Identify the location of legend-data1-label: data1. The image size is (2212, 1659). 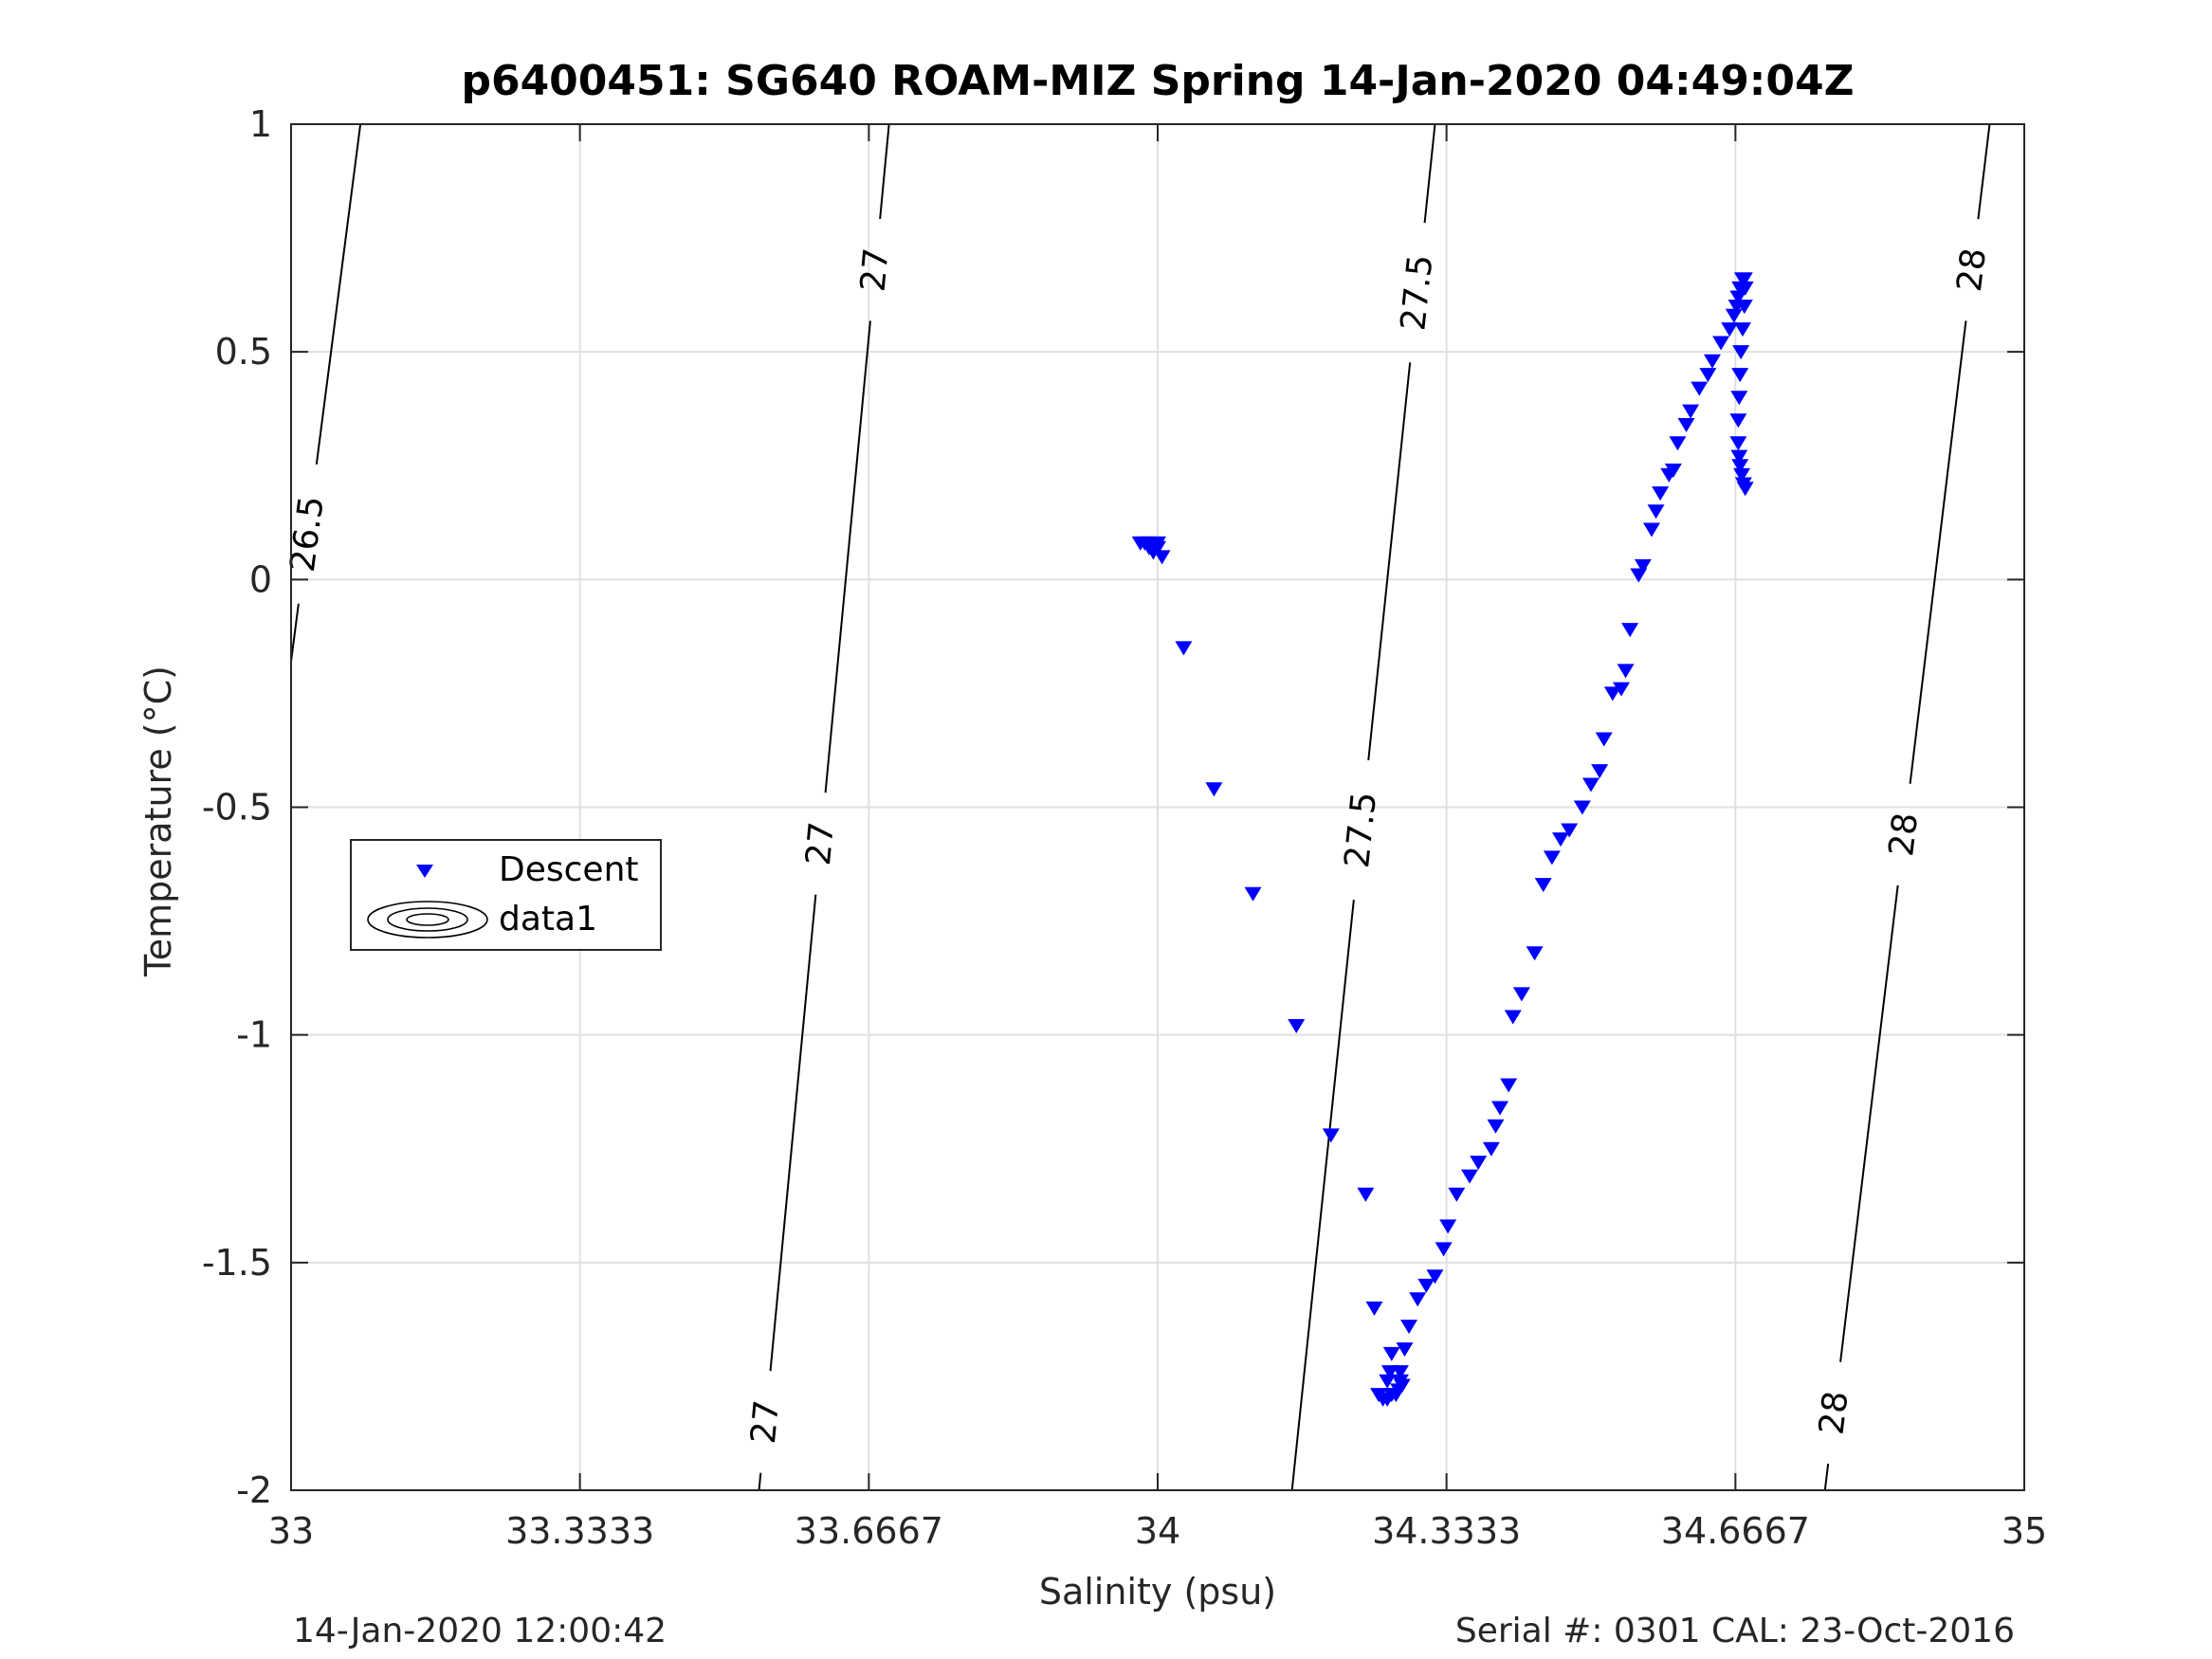
(548, 919).